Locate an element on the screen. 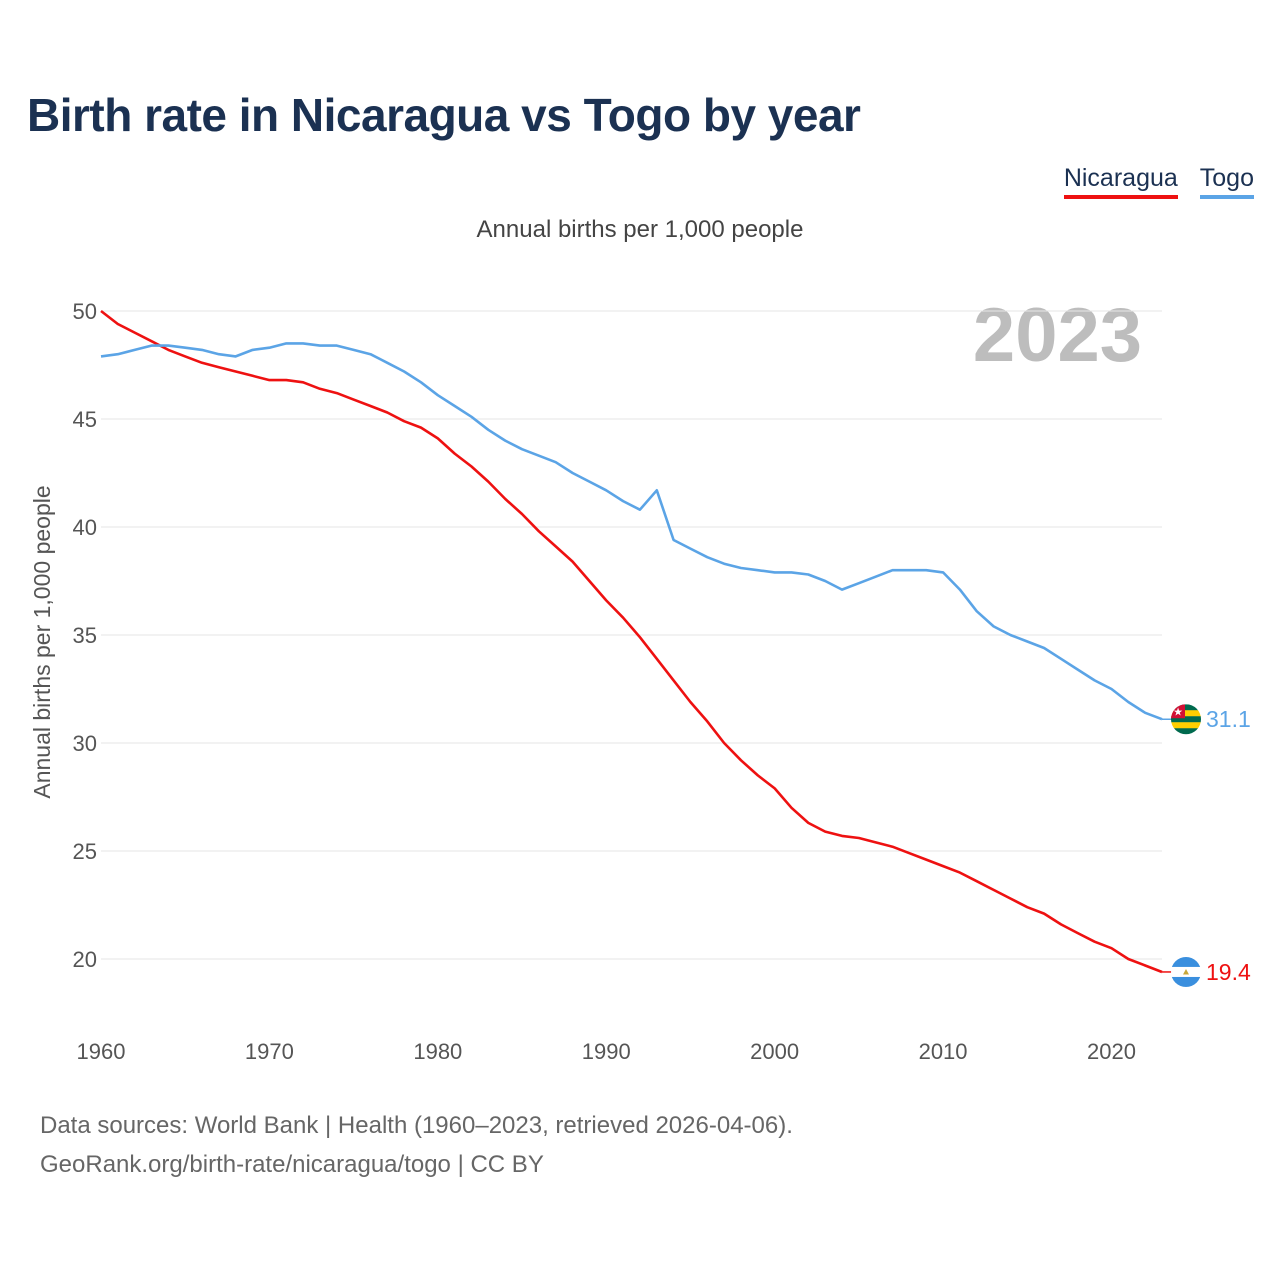 Image resolution: width=1280 pixels, height=1280 pixels. flag-star-icon: ★ is located at coordinates (1178, 713).